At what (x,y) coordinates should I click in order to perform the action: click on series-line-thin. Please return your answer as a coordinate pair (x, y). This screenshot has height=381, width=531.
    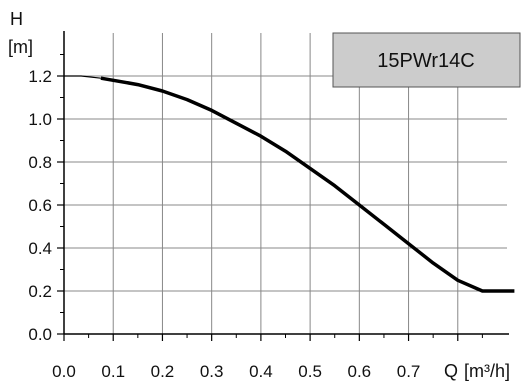
    Looking at the image, I should click on (82, 77).